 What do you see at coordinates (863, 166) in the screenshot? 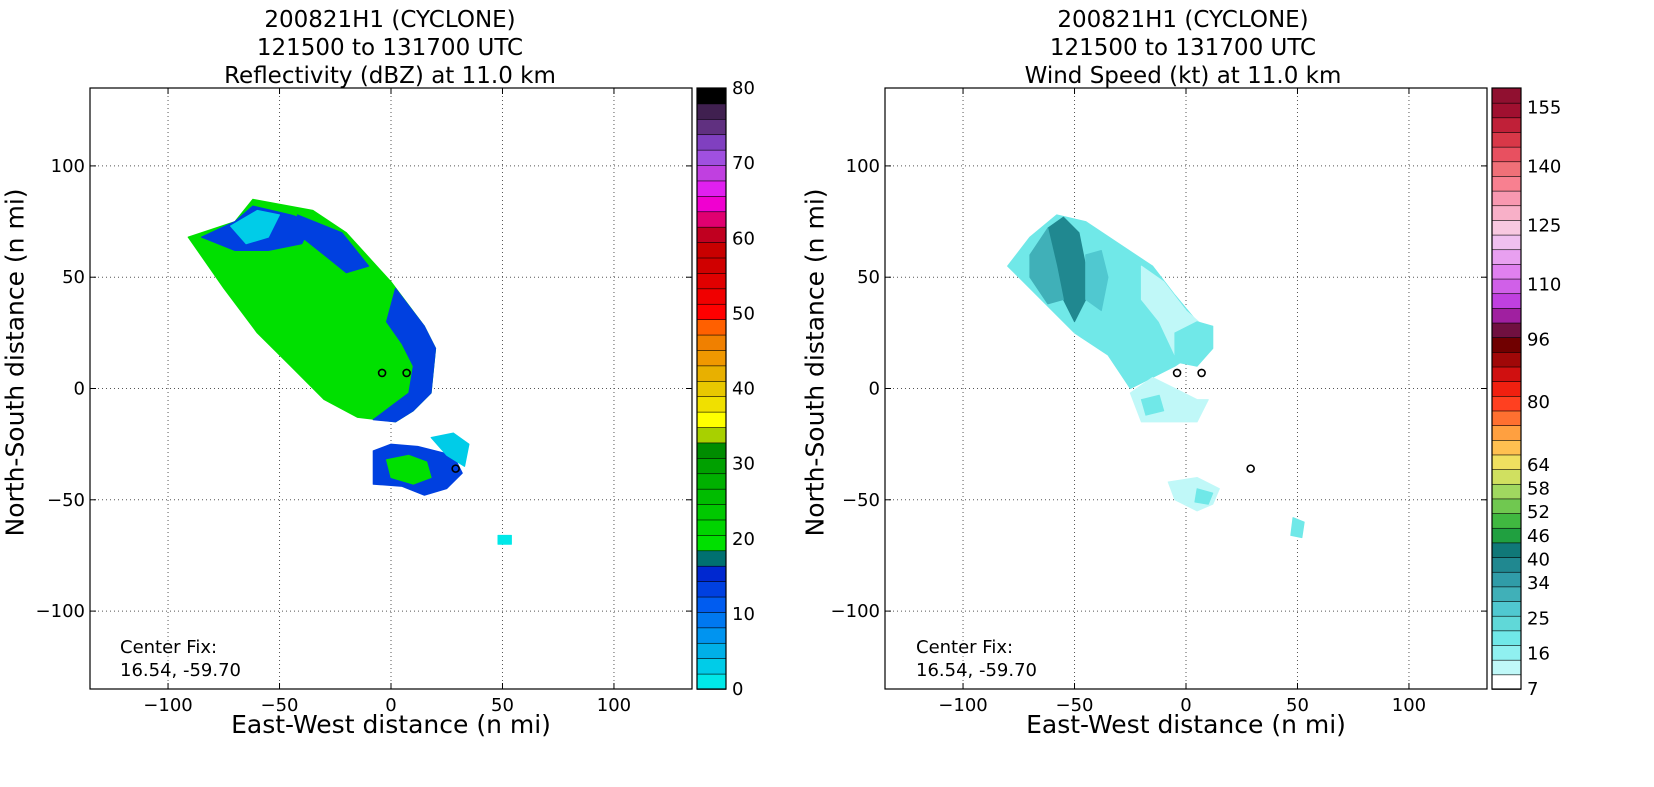
I see `y-tick-label: 100` at bounding box center [863, 166].